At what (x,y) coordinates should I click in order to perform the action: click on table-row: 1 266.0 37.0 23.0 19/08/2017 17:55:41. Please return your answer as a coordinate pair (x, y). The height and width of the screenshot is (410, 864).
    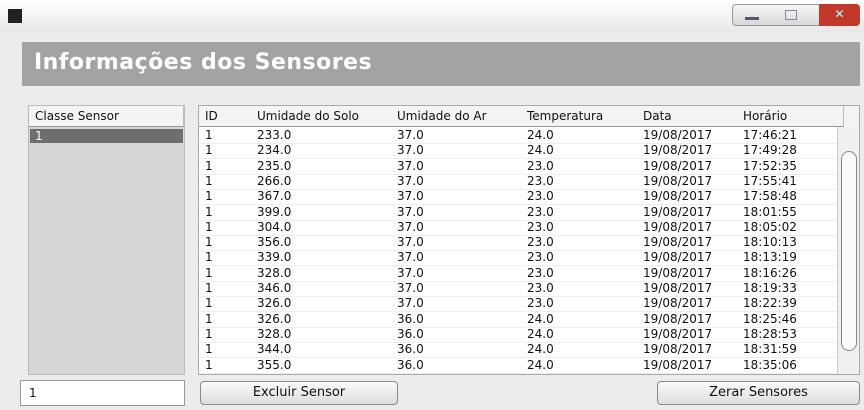
    Looking at the image, I should click on (518, 182).